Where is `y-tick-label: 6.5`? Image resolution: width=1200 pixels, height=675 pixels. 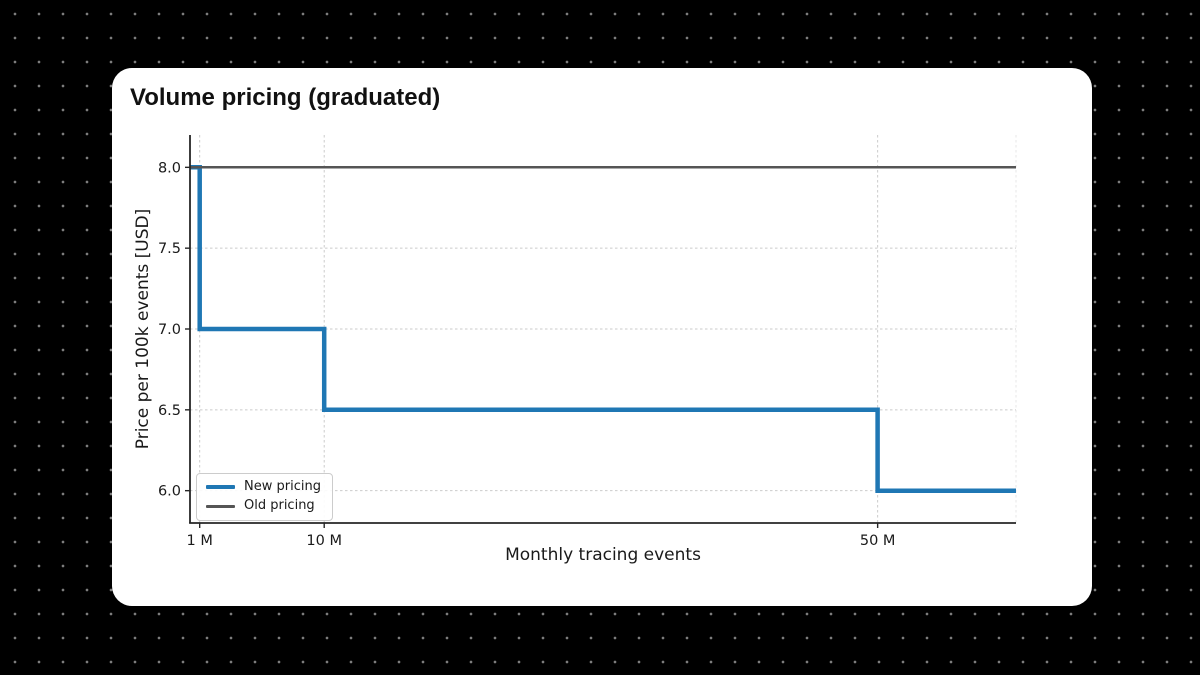
y-tick-label: 6.5 is located at coordinates (169, 411).